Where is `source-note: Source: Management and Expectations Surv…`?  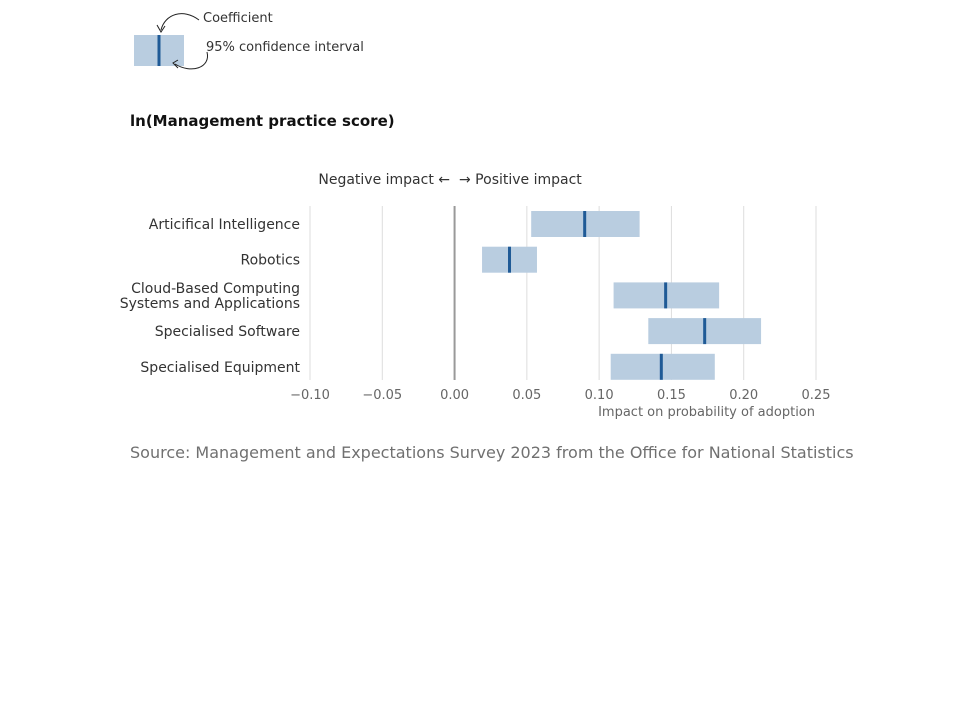
source-note: Source: Management and Expectations Surv… is located at coordinates (492, 452).